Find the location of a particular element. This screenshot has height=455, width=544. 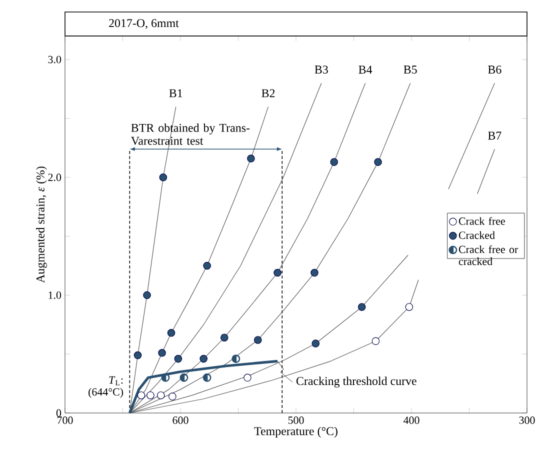

series-label: B4 is located at coordinates (365, 70).